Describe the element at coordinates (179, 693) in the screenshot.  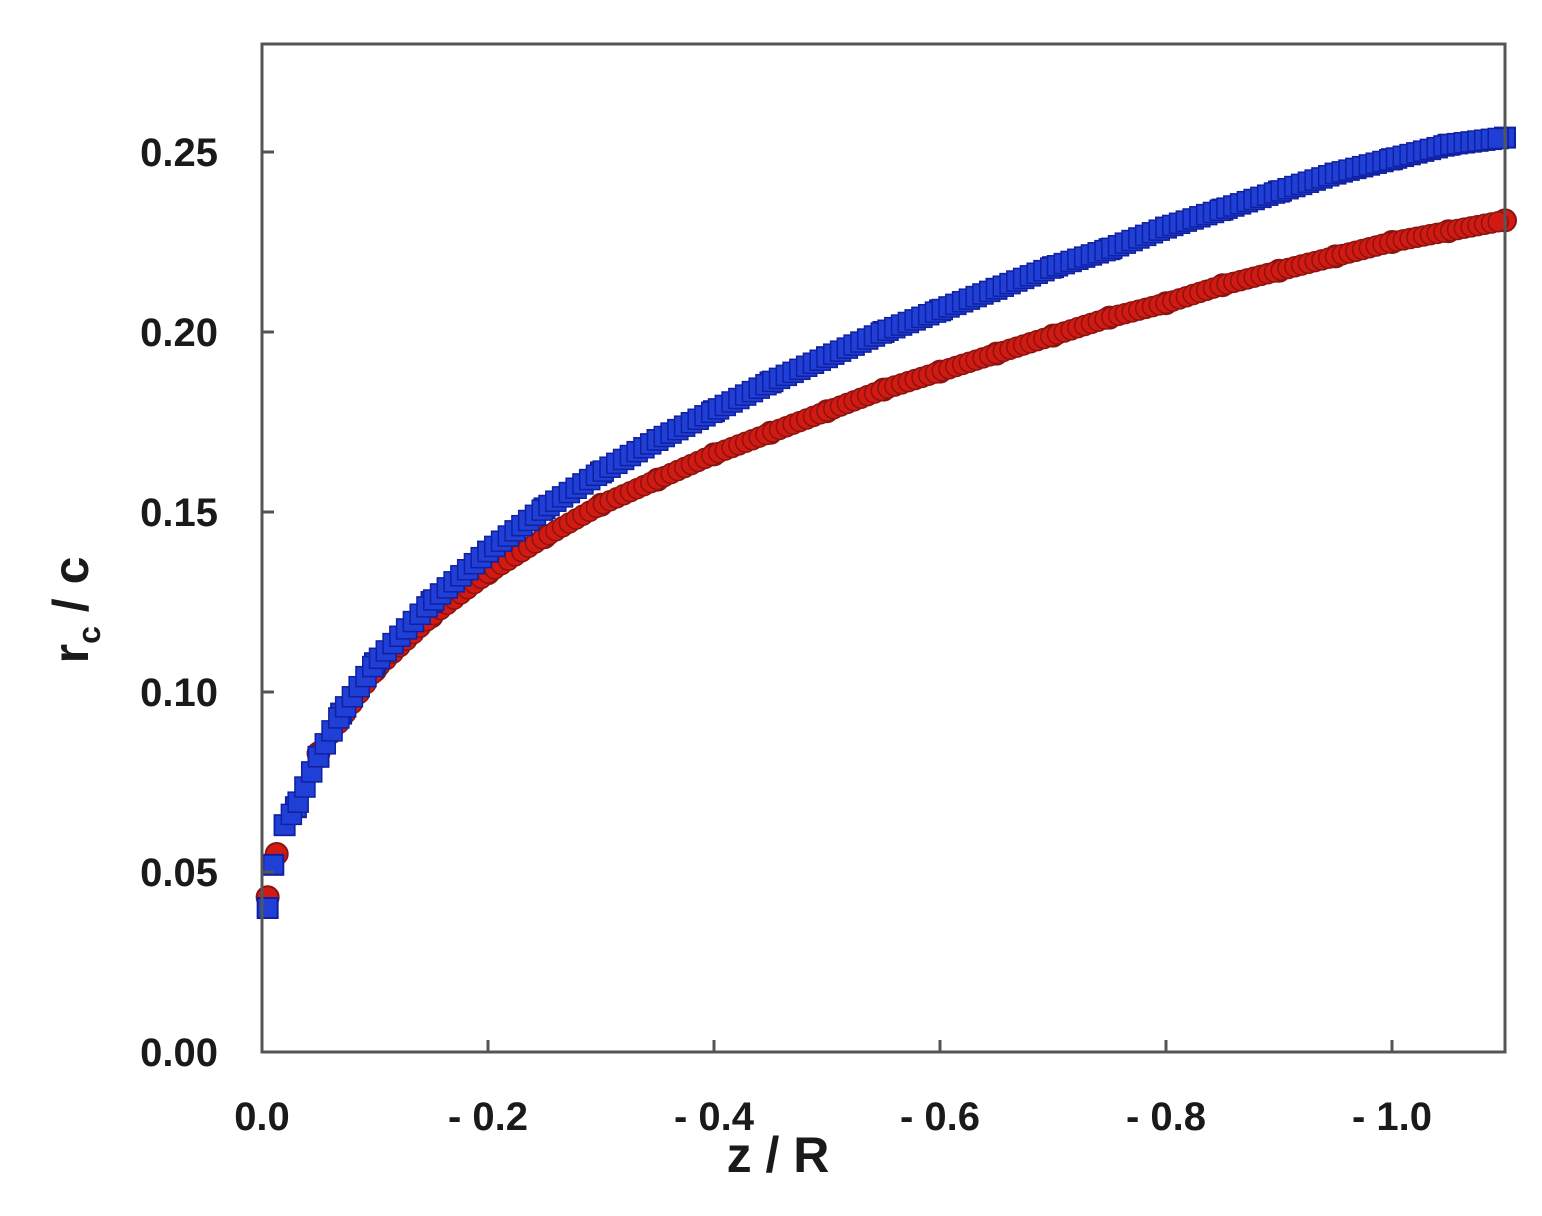
I see `y-tick-label: 0.10` at that location.